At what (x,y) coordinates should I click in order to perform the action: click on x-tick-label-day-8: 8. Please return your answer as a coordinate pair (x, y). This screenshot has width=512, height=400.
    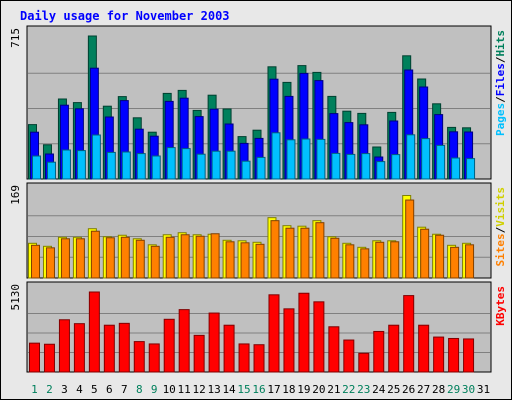
    Looking at the image, I should click on (139, 389).